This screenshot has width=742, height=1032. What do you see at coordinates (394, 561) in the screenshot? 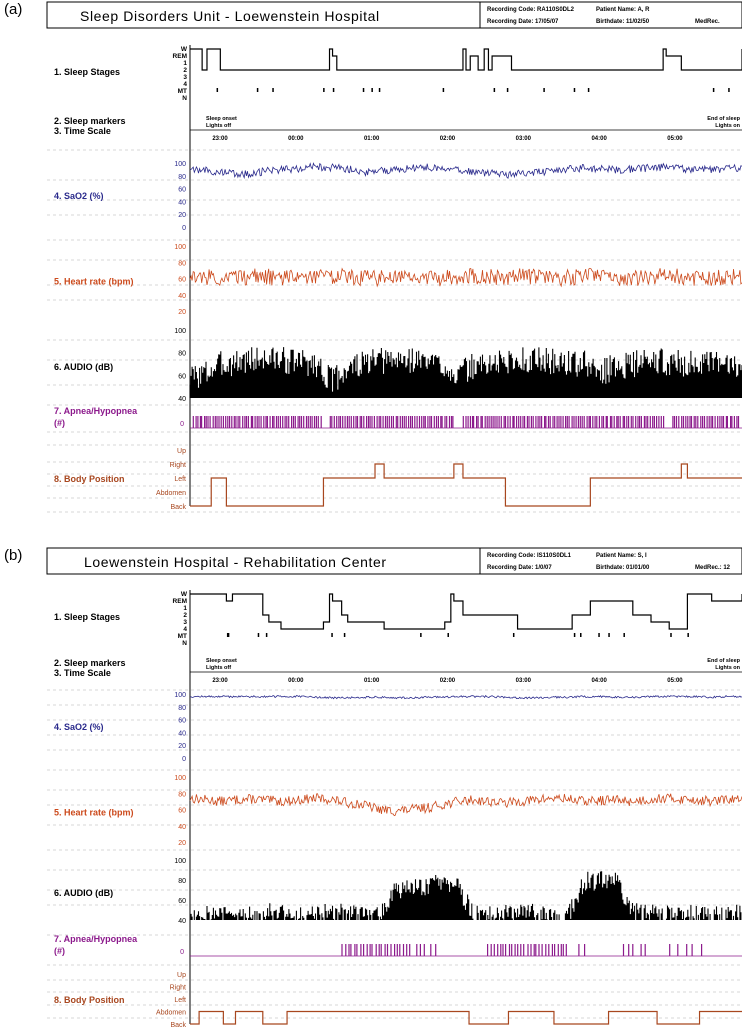
I see `header-box` at bounding box center [394, 561].